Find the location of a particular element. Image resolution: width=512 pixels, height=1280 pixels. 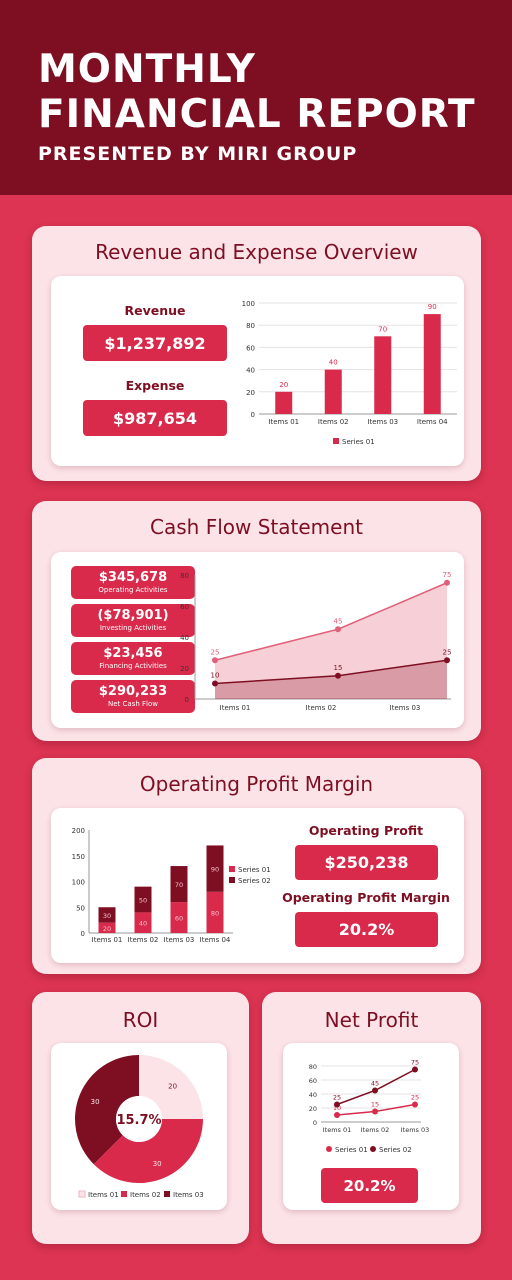

operating-profit-label: Operating Profit is located at coordinates (366, 830).